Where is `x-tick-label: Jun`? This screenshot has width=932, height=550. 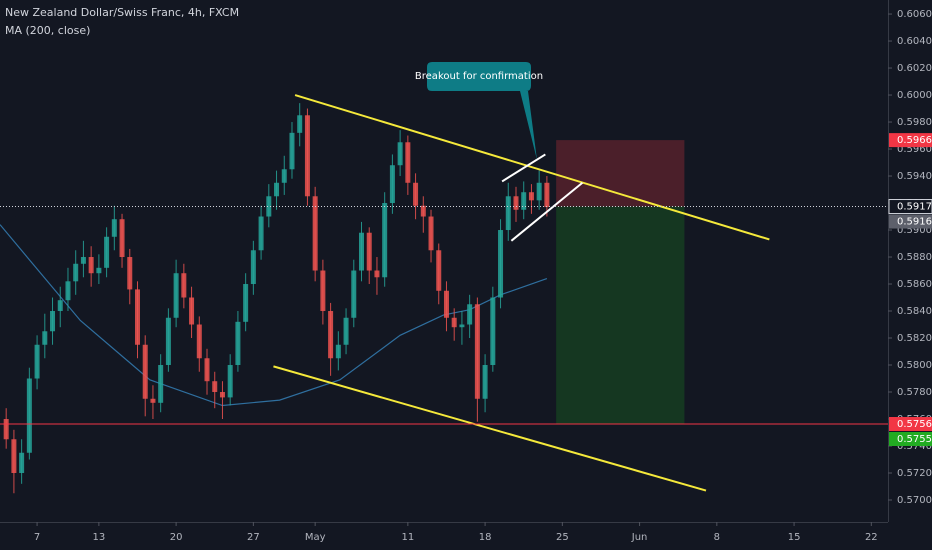
x-tick-label: Jun is located at coordinates (639, 537).